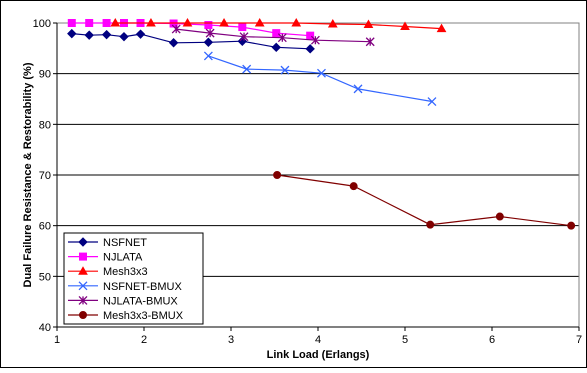  What do you see at coordinates (45, 277) in the screenshot?
I see `y-tick-label: 50` at bounding box center [45, 277].